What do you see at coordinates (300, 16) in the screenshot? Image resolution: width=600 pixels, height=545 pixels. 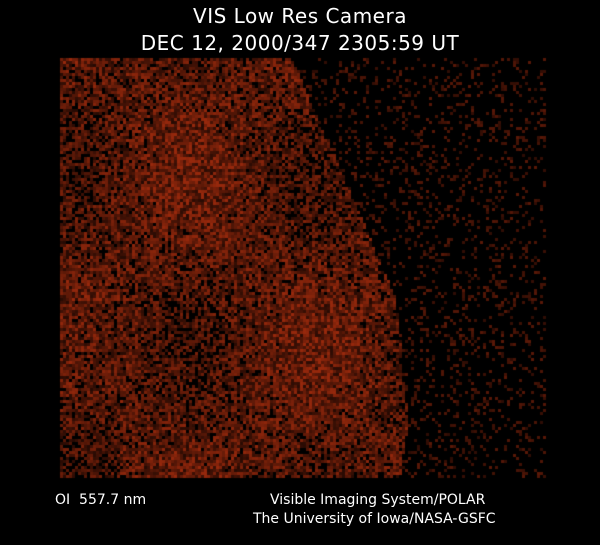 I see `image-title: VIS Low Res Camera` at bounding box center [300, 16].